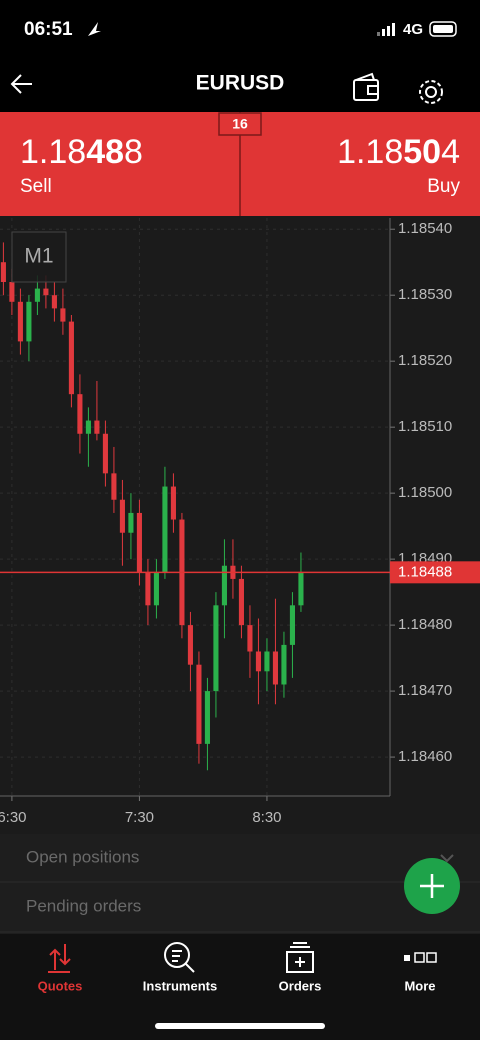 Image resolution: width=480 pixels, height=1040 pixels. I want to click on price-pips: 48, so click(105, 152).